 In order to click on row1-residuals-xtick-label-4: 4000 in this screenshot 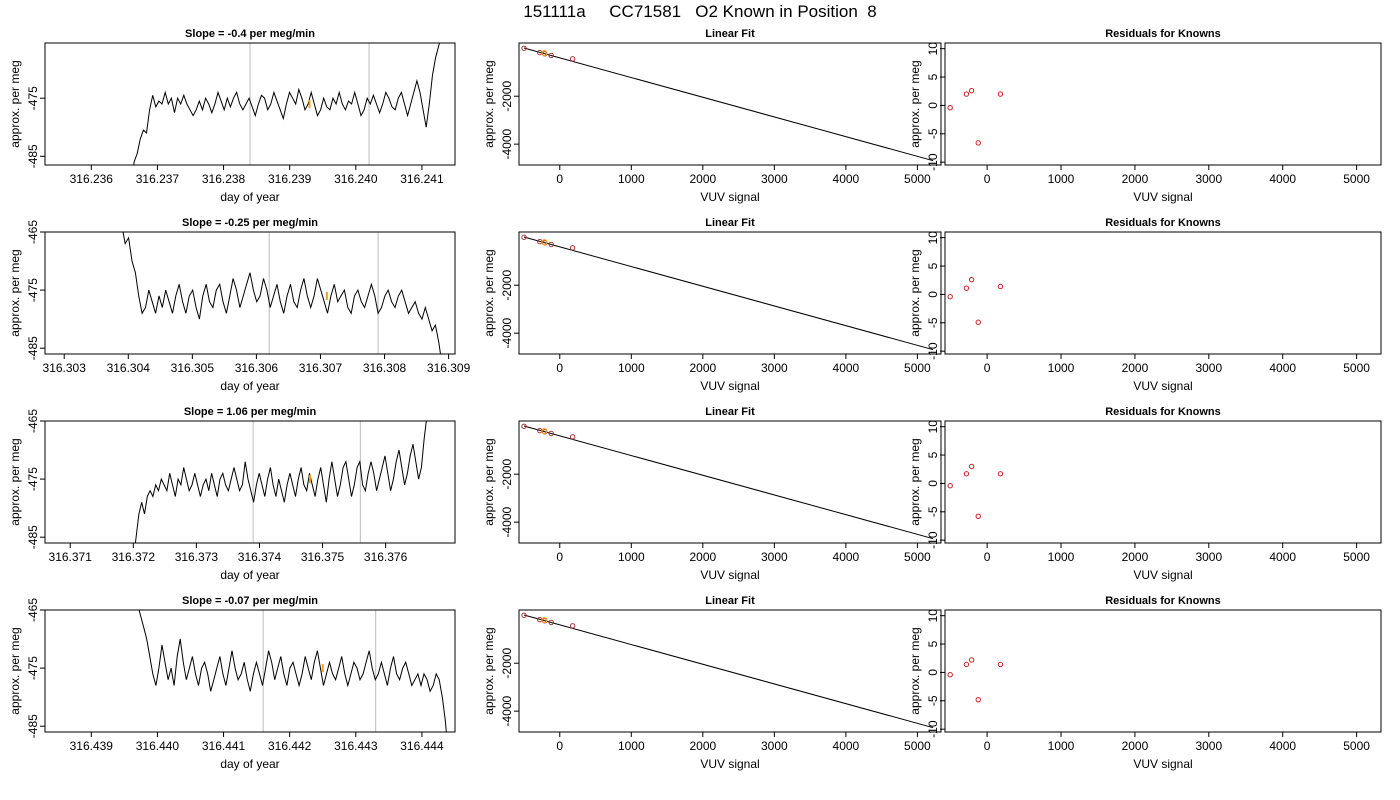, I will do `click(1282, 179)`.